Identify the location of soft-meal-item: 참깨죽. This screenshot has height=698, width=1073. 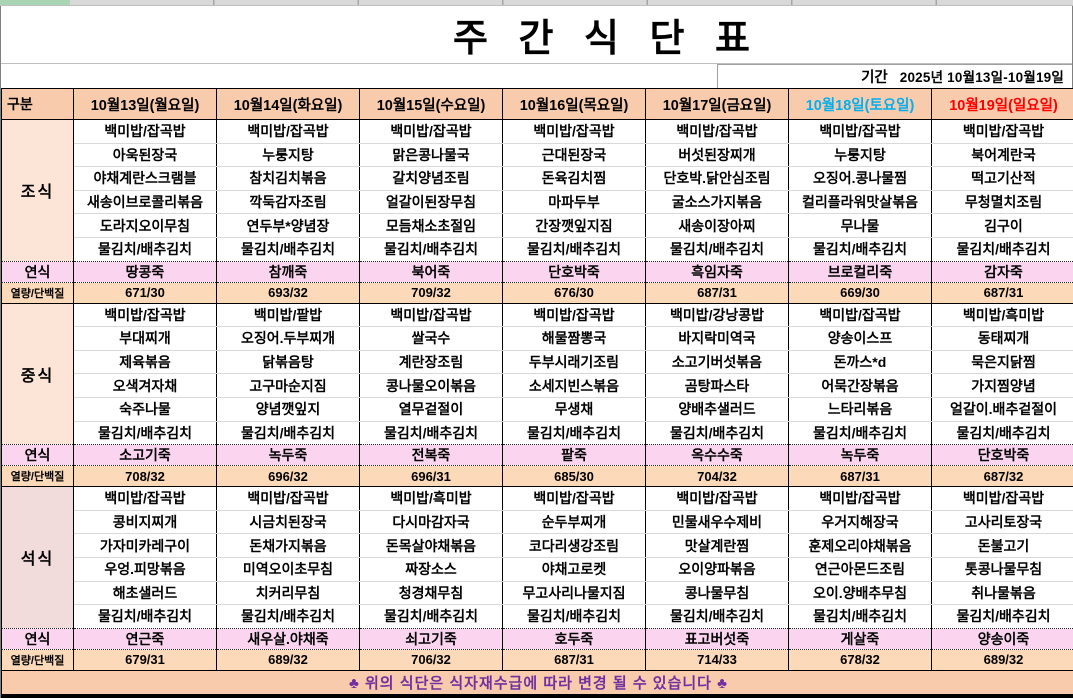
(288, 271).